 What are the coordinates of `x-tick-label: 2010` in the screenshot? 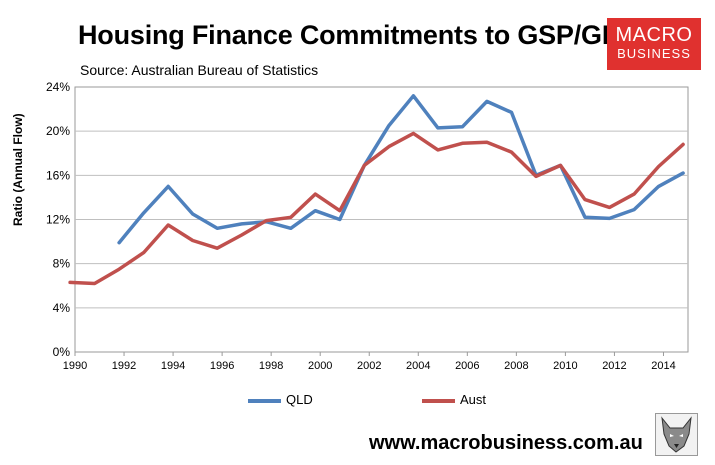 It's located at (565, 366).